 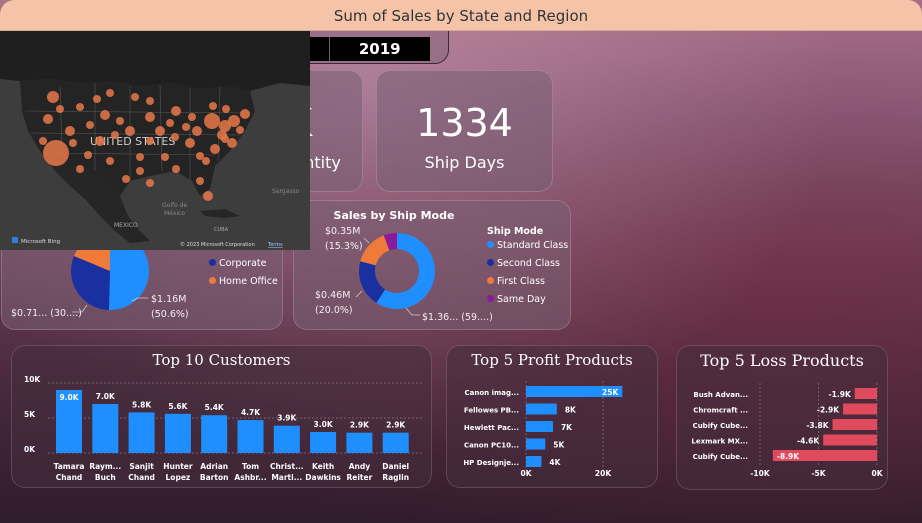 What do you see at coordinates (527, 245) in the screenshot?
I see `shipmode-legend-standard: Standard Class` at bounding box center [527, 245].